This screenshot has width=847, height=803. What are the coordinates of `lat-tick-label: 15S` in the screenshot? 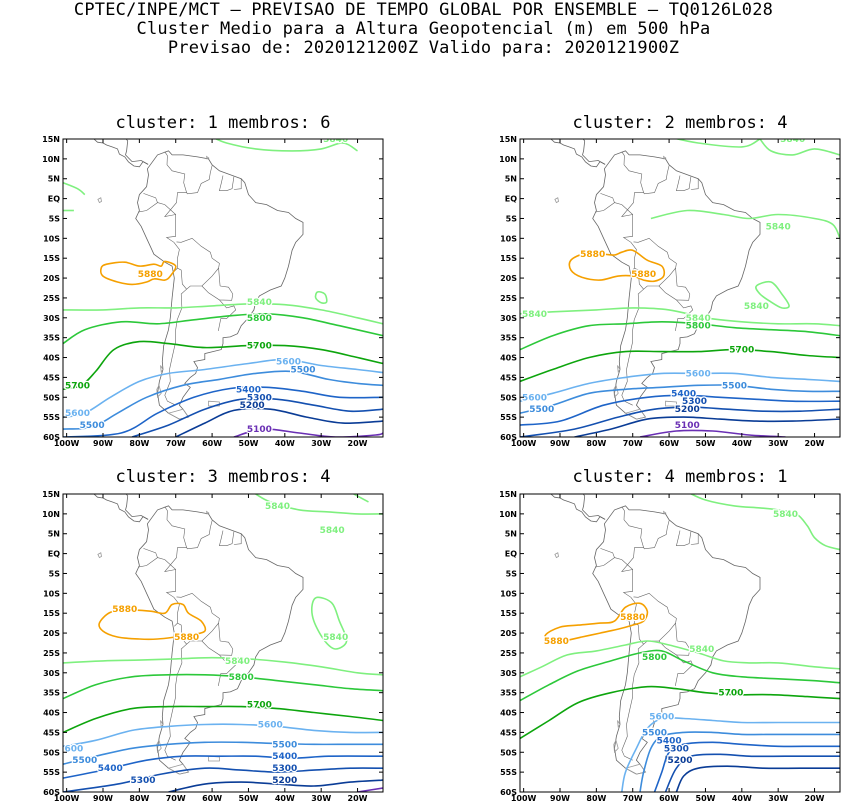 It's located at (51, 258).